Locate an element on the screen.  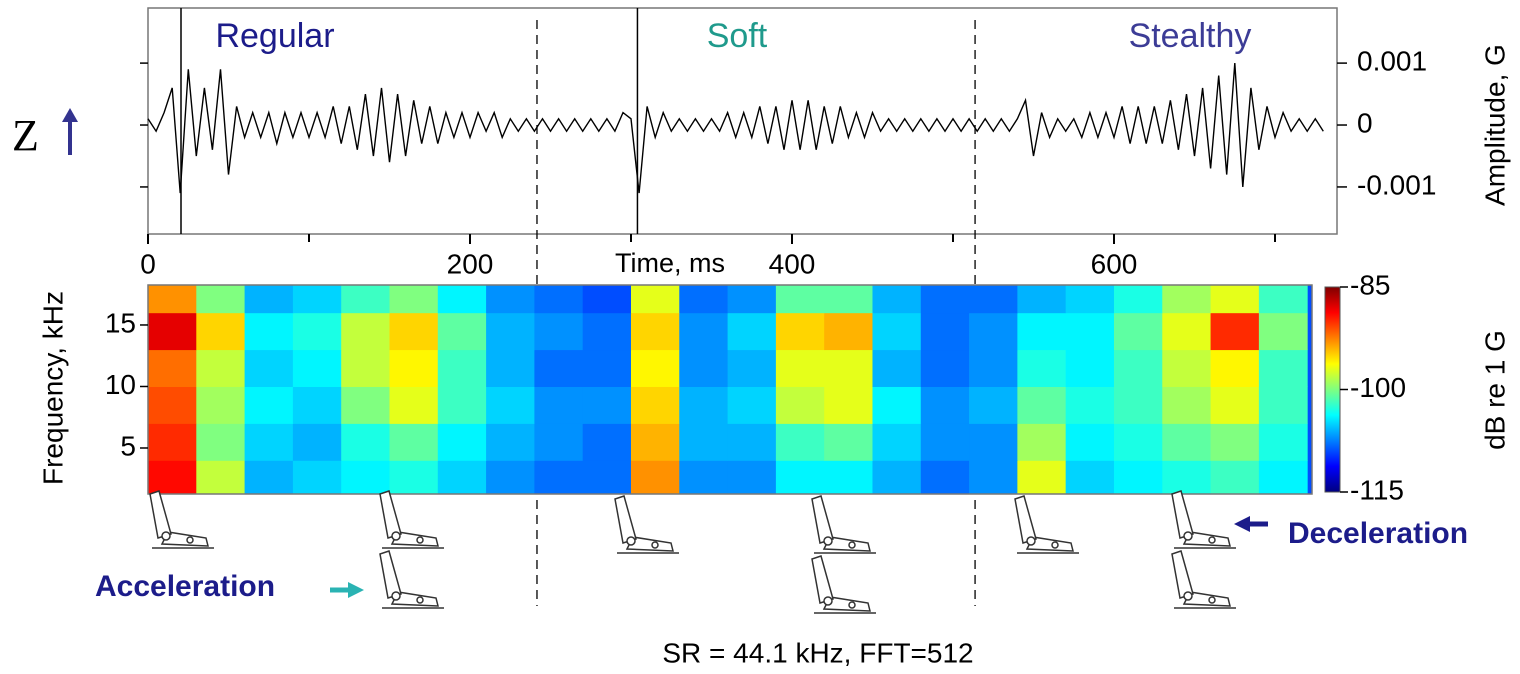
x-tick-label: 400 is located at coordinates (792, 263).